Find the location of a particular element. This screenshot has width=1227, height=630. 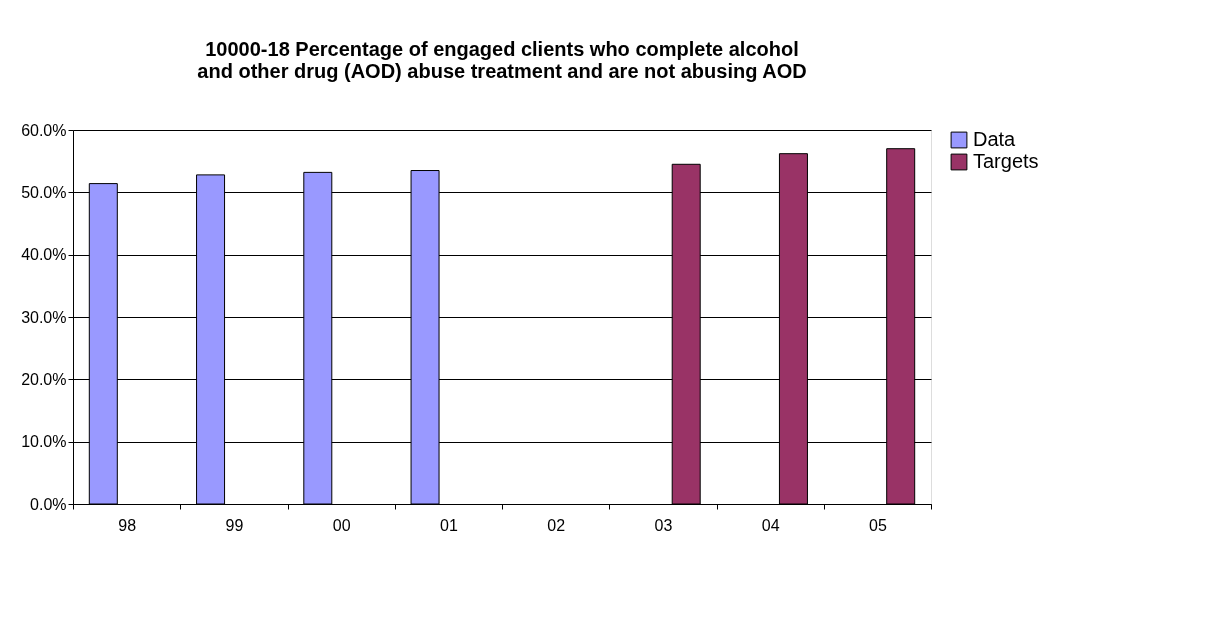

x-tick-label: 01 is located at coordinates (448, 525).